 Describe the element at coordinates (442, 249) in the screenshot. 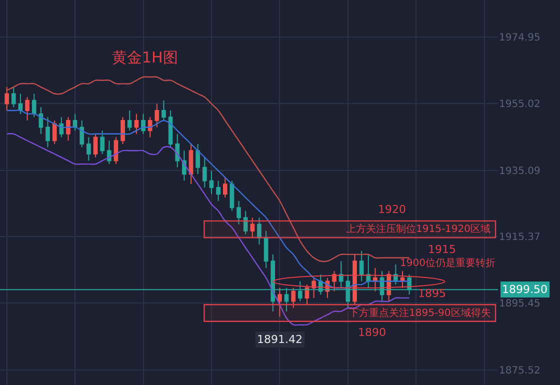

I see `text: 1915` at that location.